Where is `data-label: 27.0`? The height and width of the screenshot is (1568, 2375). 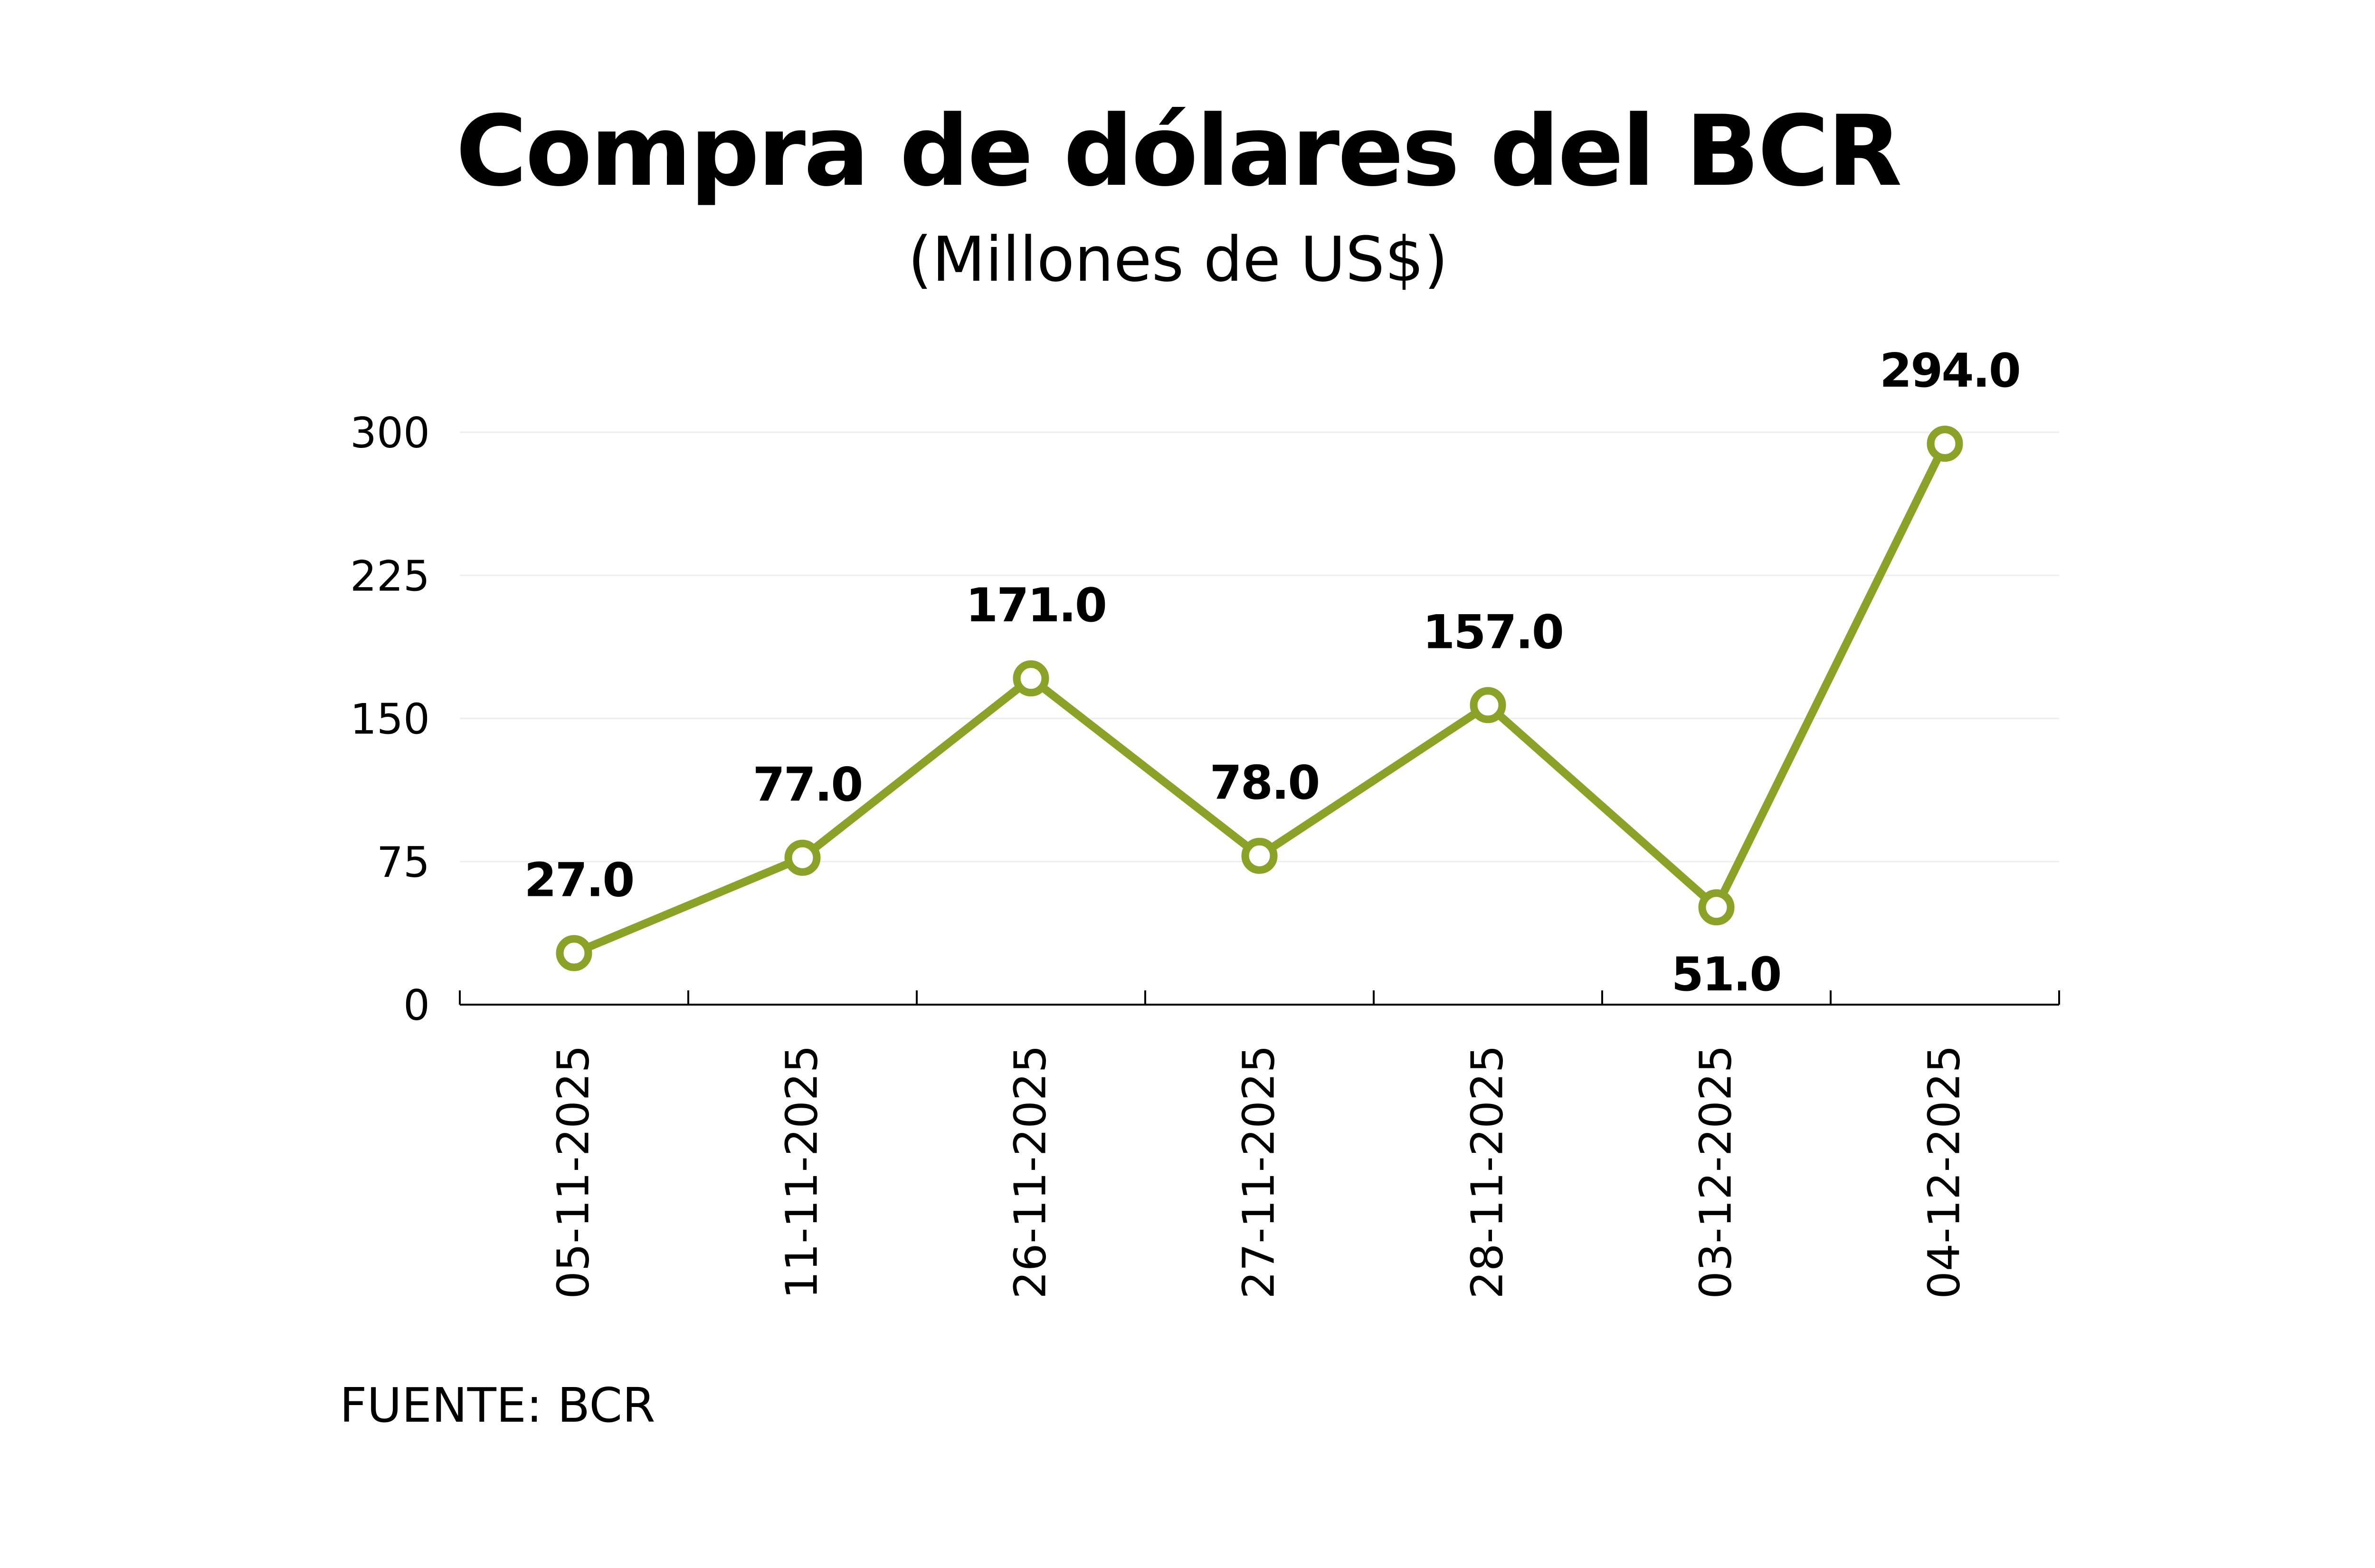
data-label: 27.0 is located at coordinates (579, 881).